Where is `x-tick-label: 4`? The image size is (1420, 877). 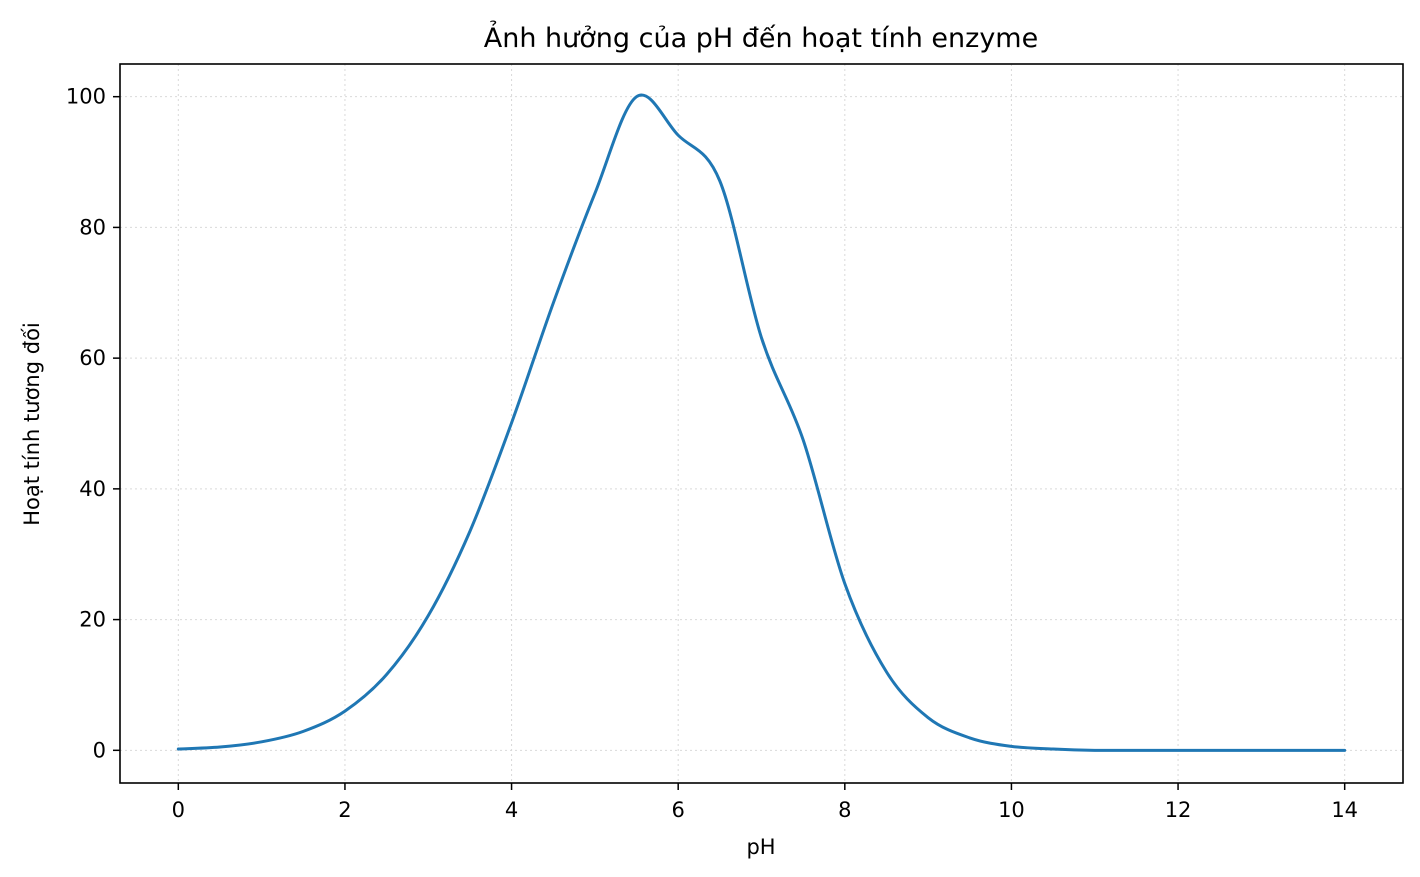
x-tick-label: 4 is located at coordinates (511, 810).